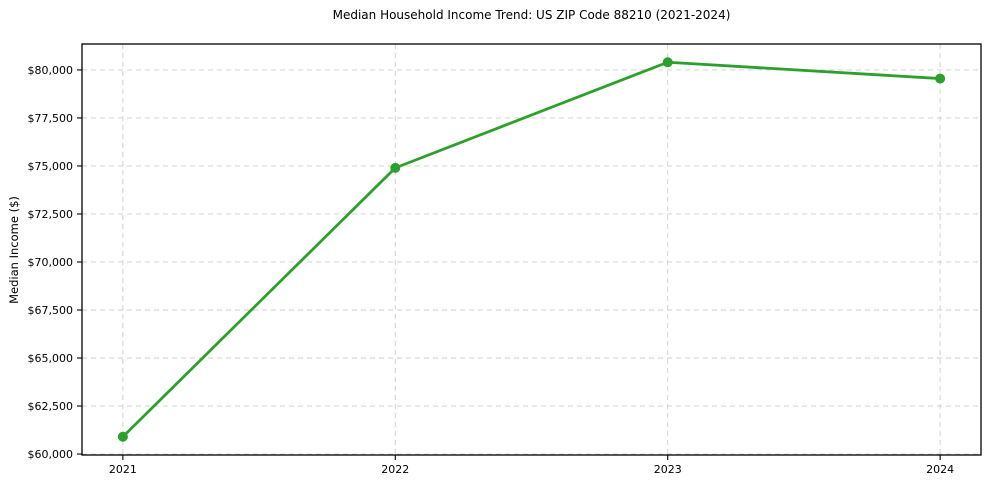 Image resolution: width=989 pixels, height=490 pixels. I want to click on y-tick-label: $60,000, so click(51, 454).